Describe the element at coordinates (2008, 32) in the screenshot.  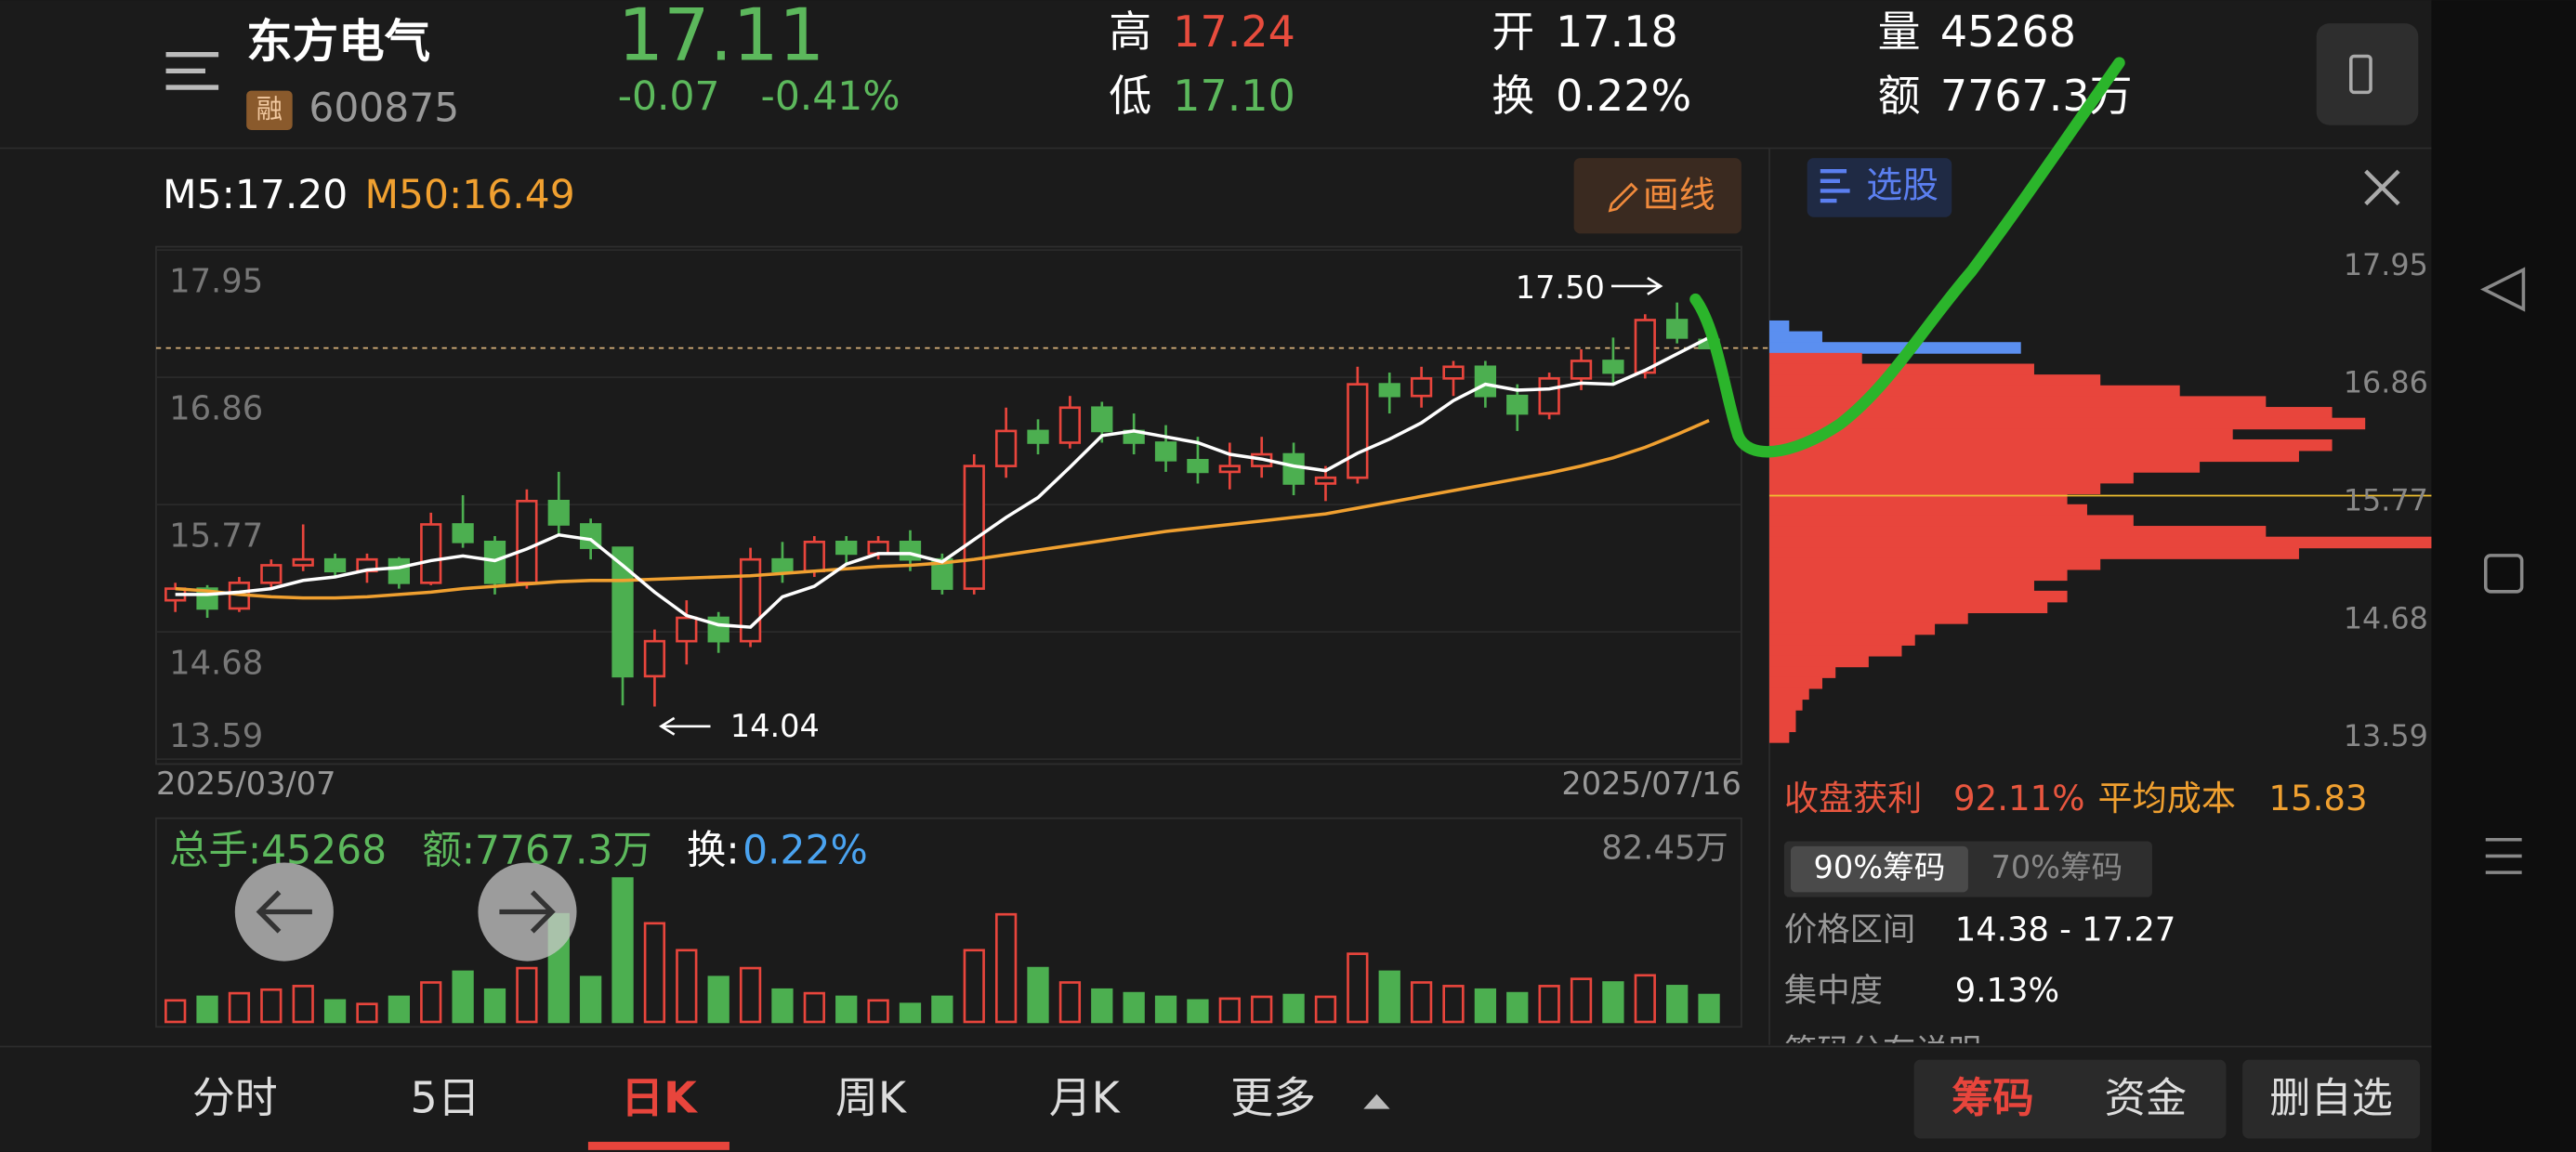
I see `value: 45268` at that location.